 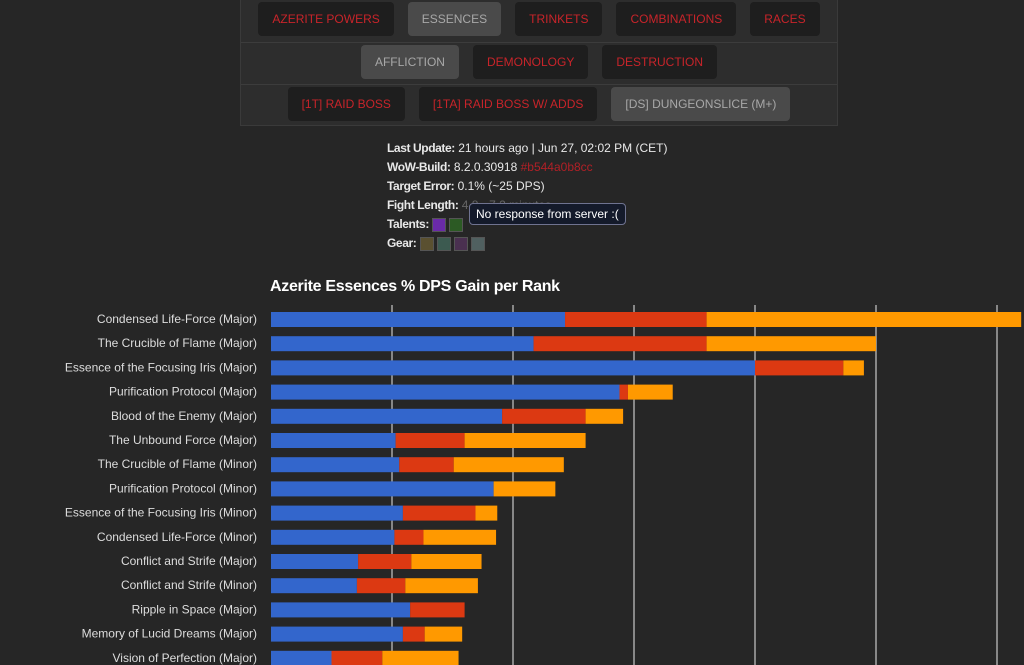 What do you see at coordinates (547, 214) in the screenshot?
I see `tooltip: No response from server :(` at bounding box center [547, 214].